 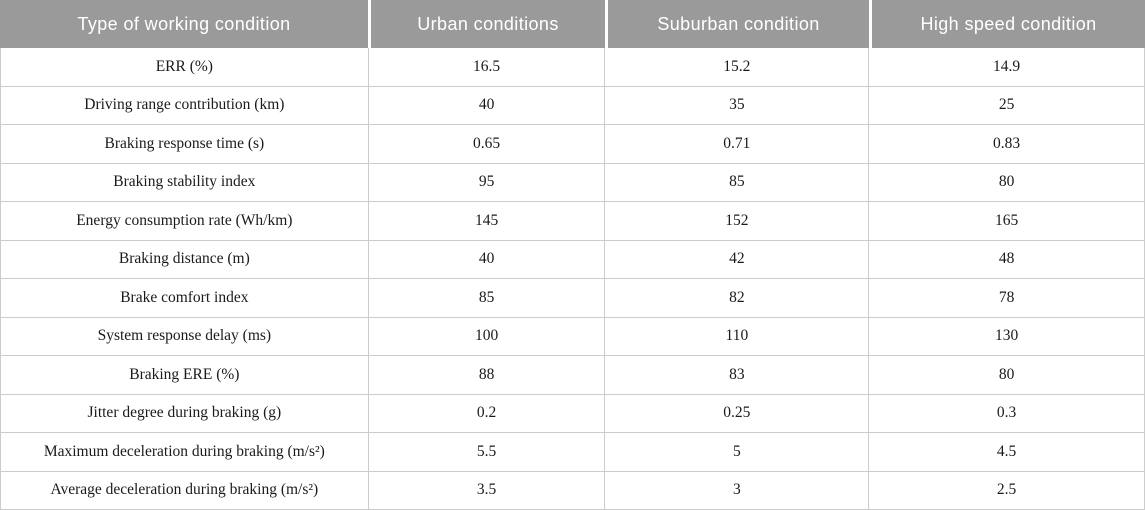 I want to click on table-row: Braking response time (s) 0.65 0.71 0.83, so click(x=573, y=144).